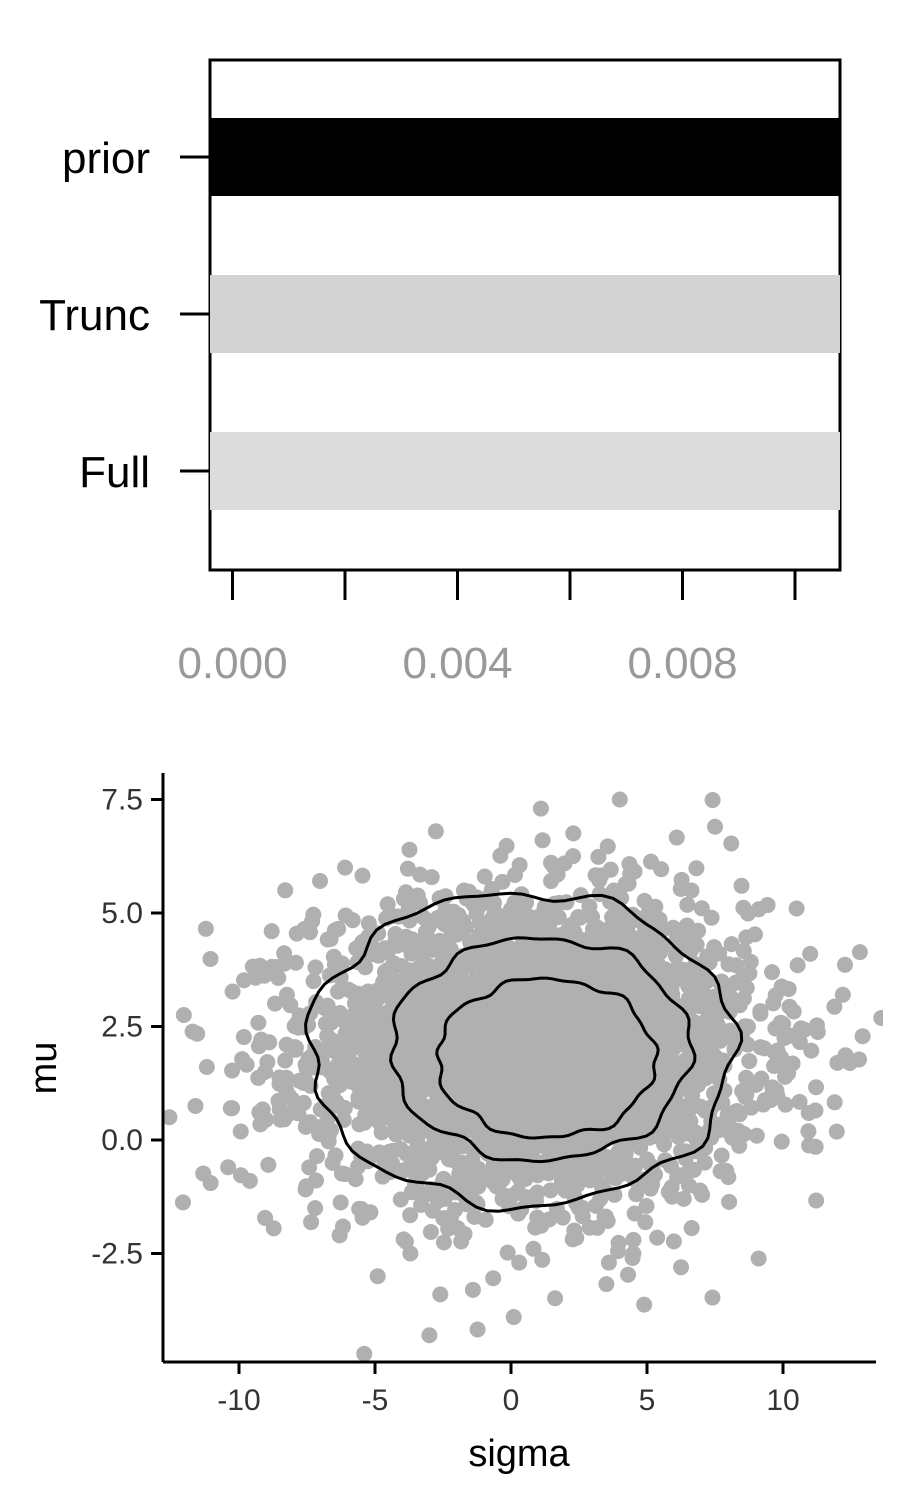 This screenshot has width=900, height=1500. Describe the element at coordinates (375, 1400) in the screenshot. I see `x-tick-label: -5` at that location.